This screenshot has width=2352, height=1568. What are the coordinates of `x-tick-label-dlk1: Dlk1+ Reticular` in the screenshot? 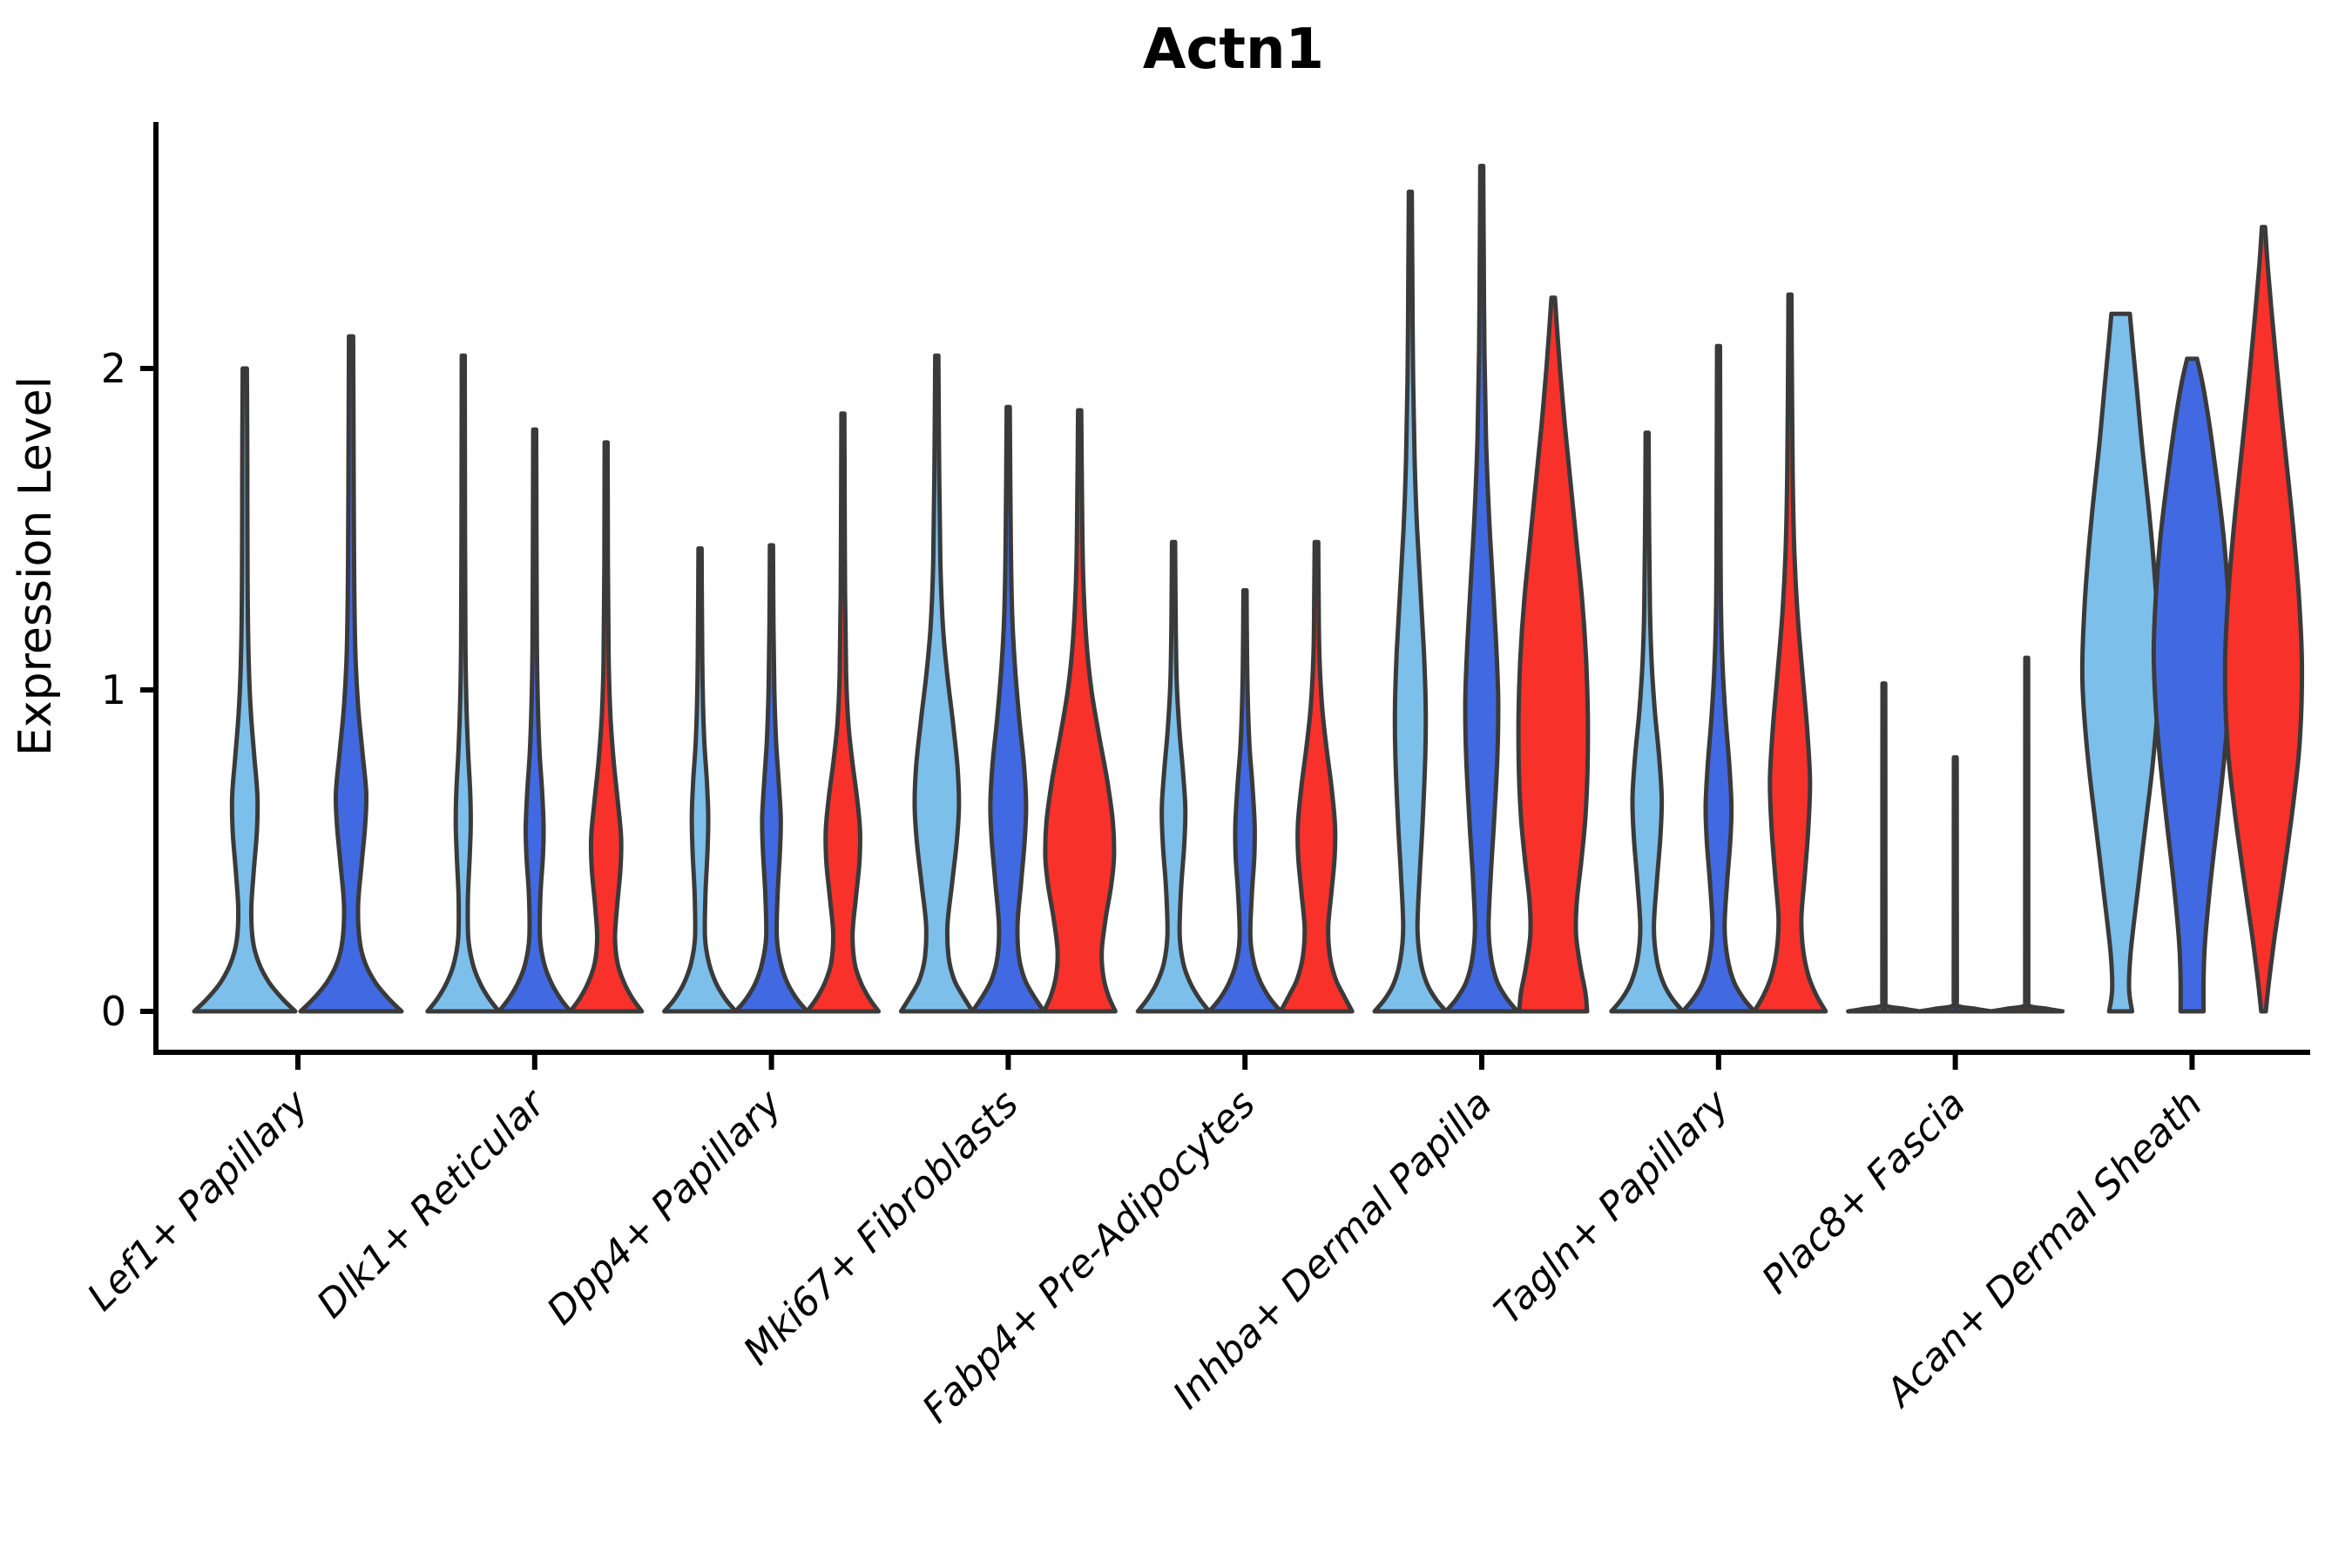 It's located at (432, 1203).